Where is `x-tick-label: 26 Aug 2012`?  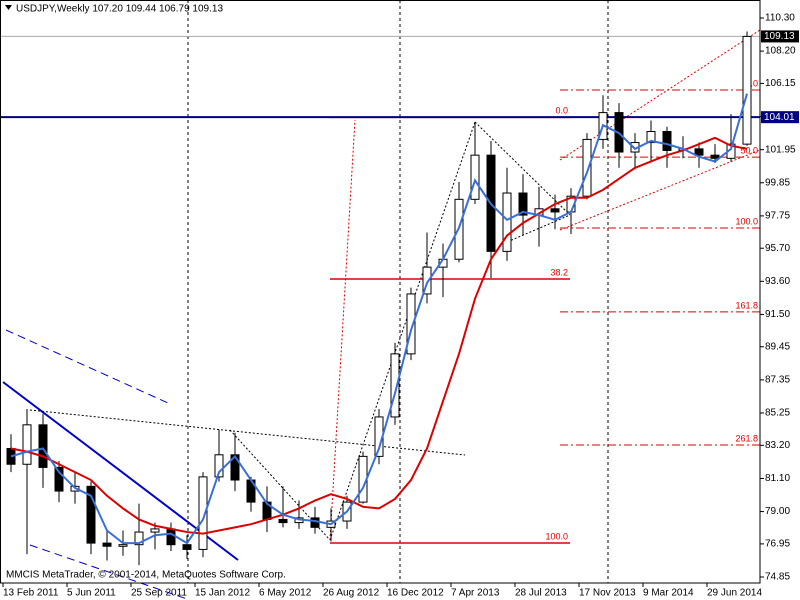 x-tick-label: 26 Aug 2012 is located at coordinates (351, 593).